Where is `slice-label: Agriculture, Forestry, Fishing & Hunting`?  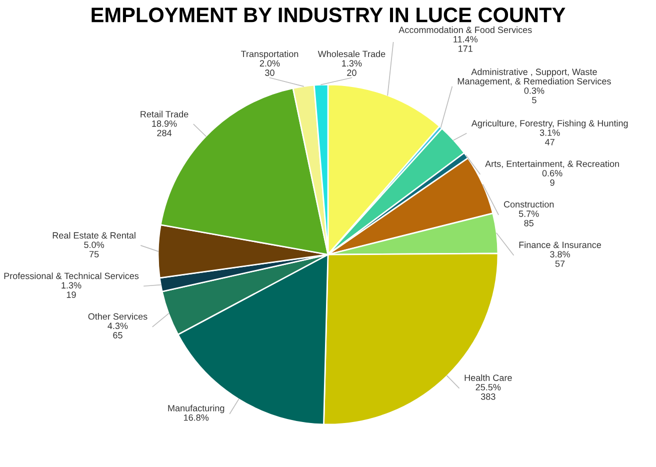 slice-label: Agriculture, Forestry, Fishing & Hunting is located at coordinates (549, 124).